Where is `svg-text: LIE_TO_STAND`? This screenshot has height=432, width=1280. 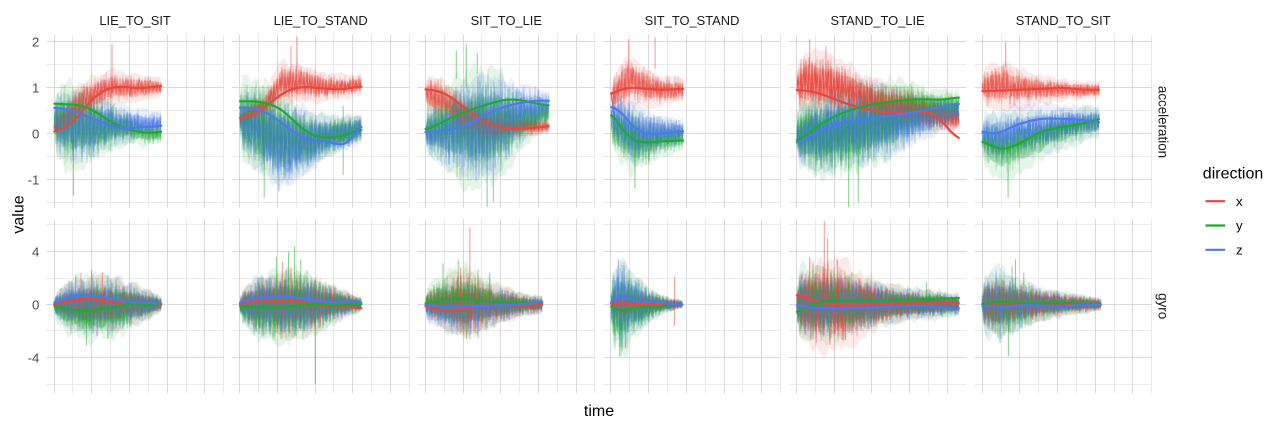 svg-text: LIE_TO_STAND is located at coordinates (321, 20).